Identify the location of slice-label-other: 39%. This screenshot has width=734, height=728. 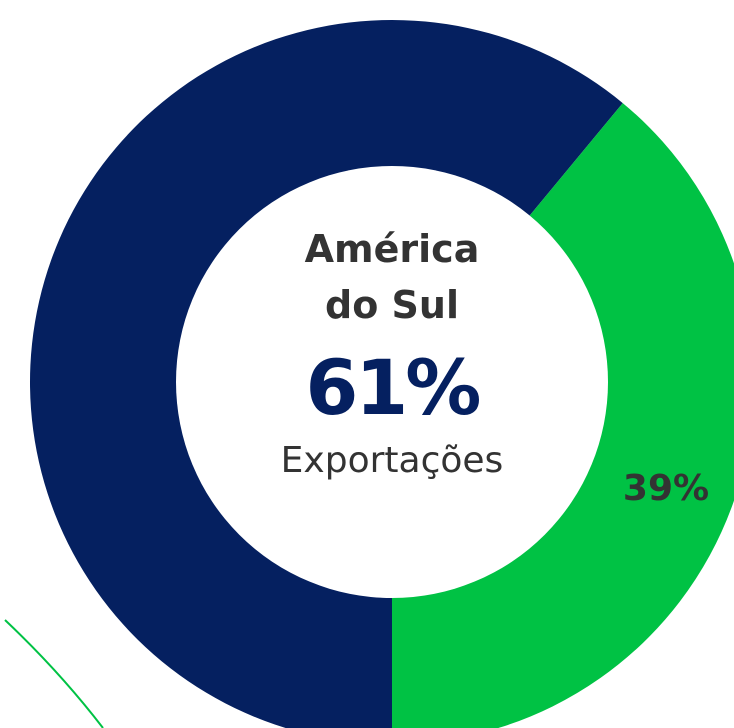
(666, 488).